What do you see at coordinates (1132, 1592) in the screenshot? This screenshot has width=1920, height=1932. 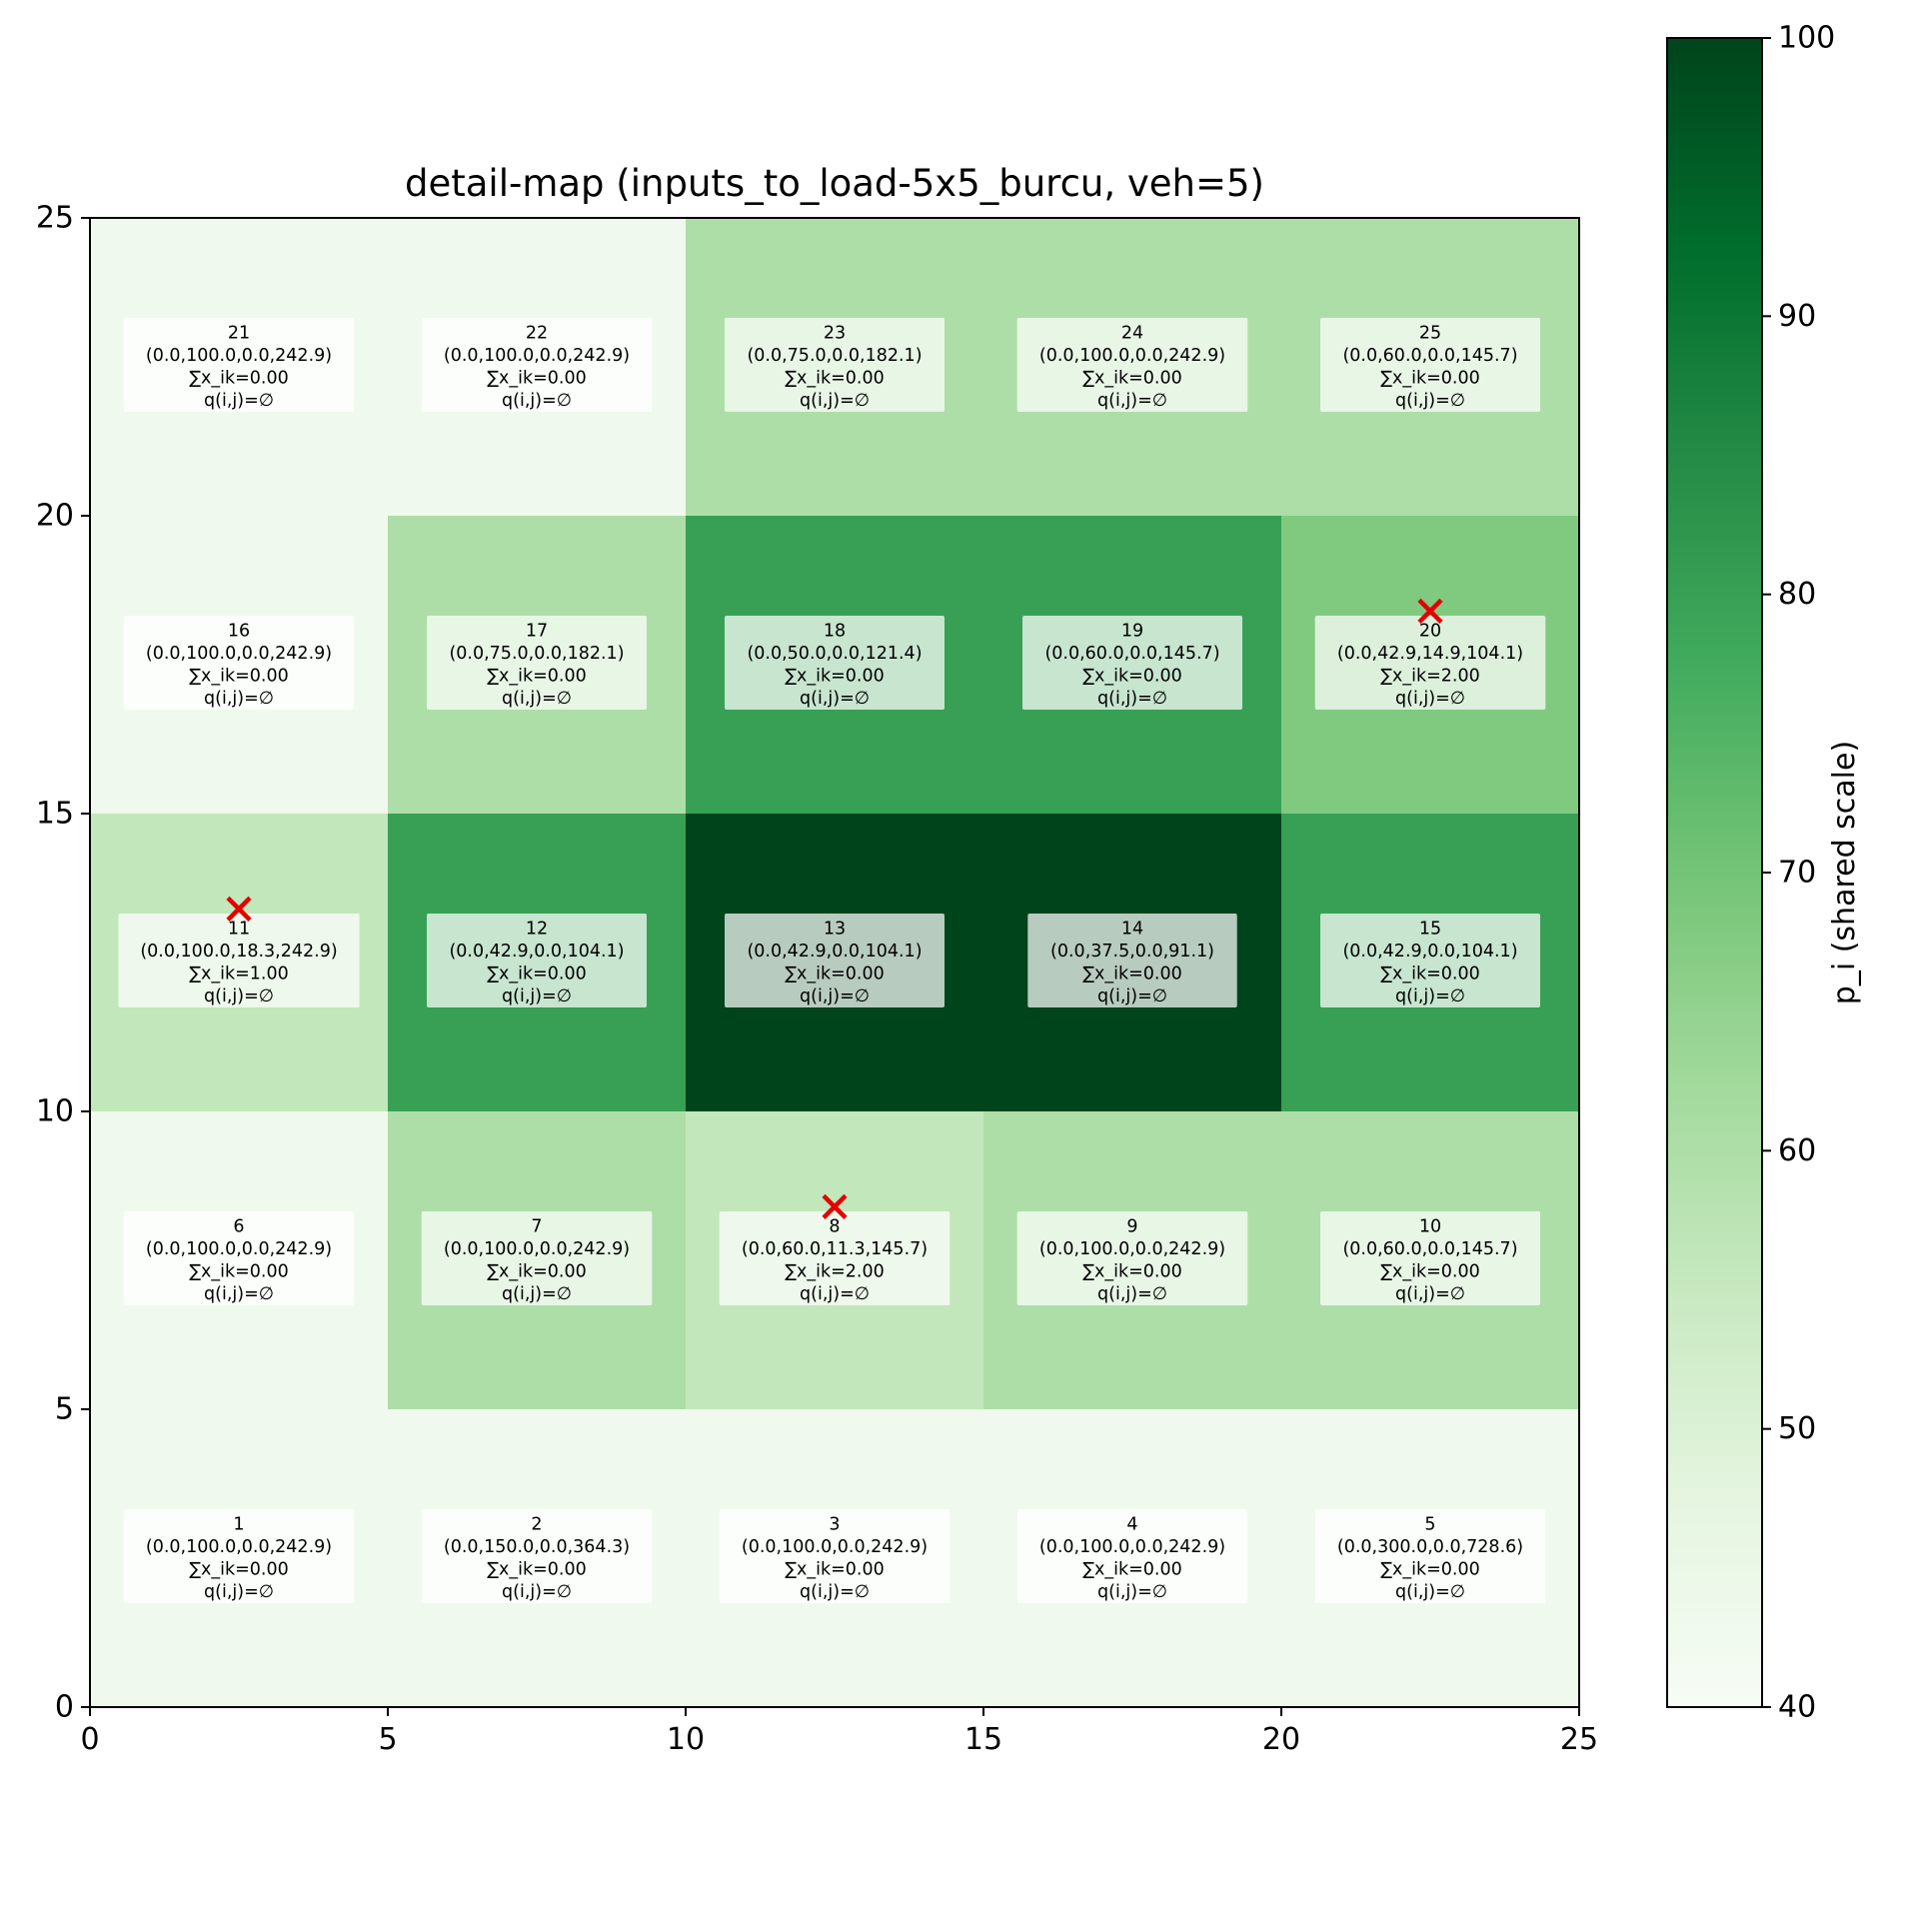 I see `cell-4-line-3: q(i,j)=∅` at bounding box center [1132, 1592].